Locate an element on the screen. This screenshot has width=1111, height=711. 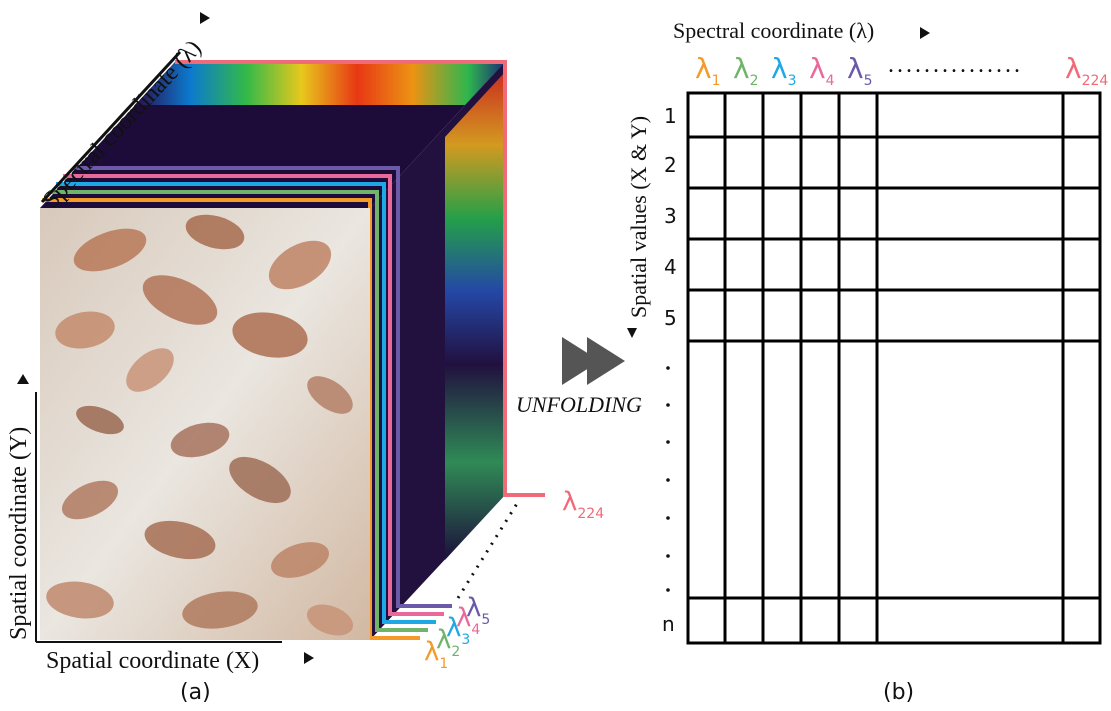
row-label-3: 3 is located at coordinates (670, 216).